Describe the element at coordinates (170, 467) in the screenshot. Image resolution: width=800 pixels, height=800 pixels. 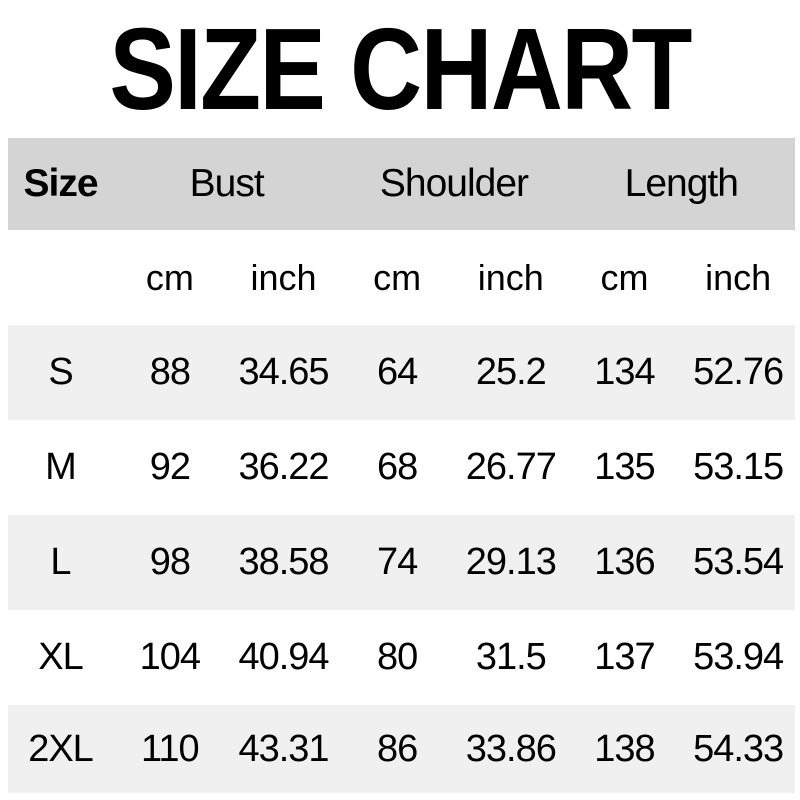
I see `value-cell-bust-cm: 92` at that location.